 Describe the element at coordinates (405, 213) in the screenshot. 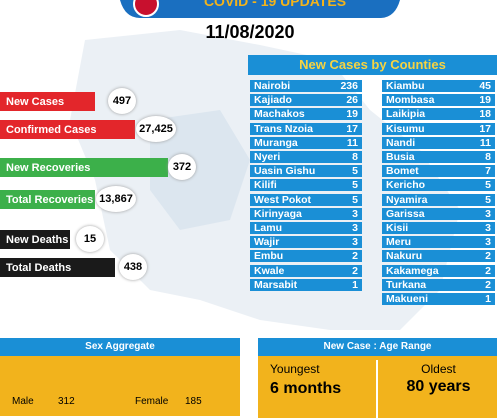

I see `county-name: Garissa` at that location.